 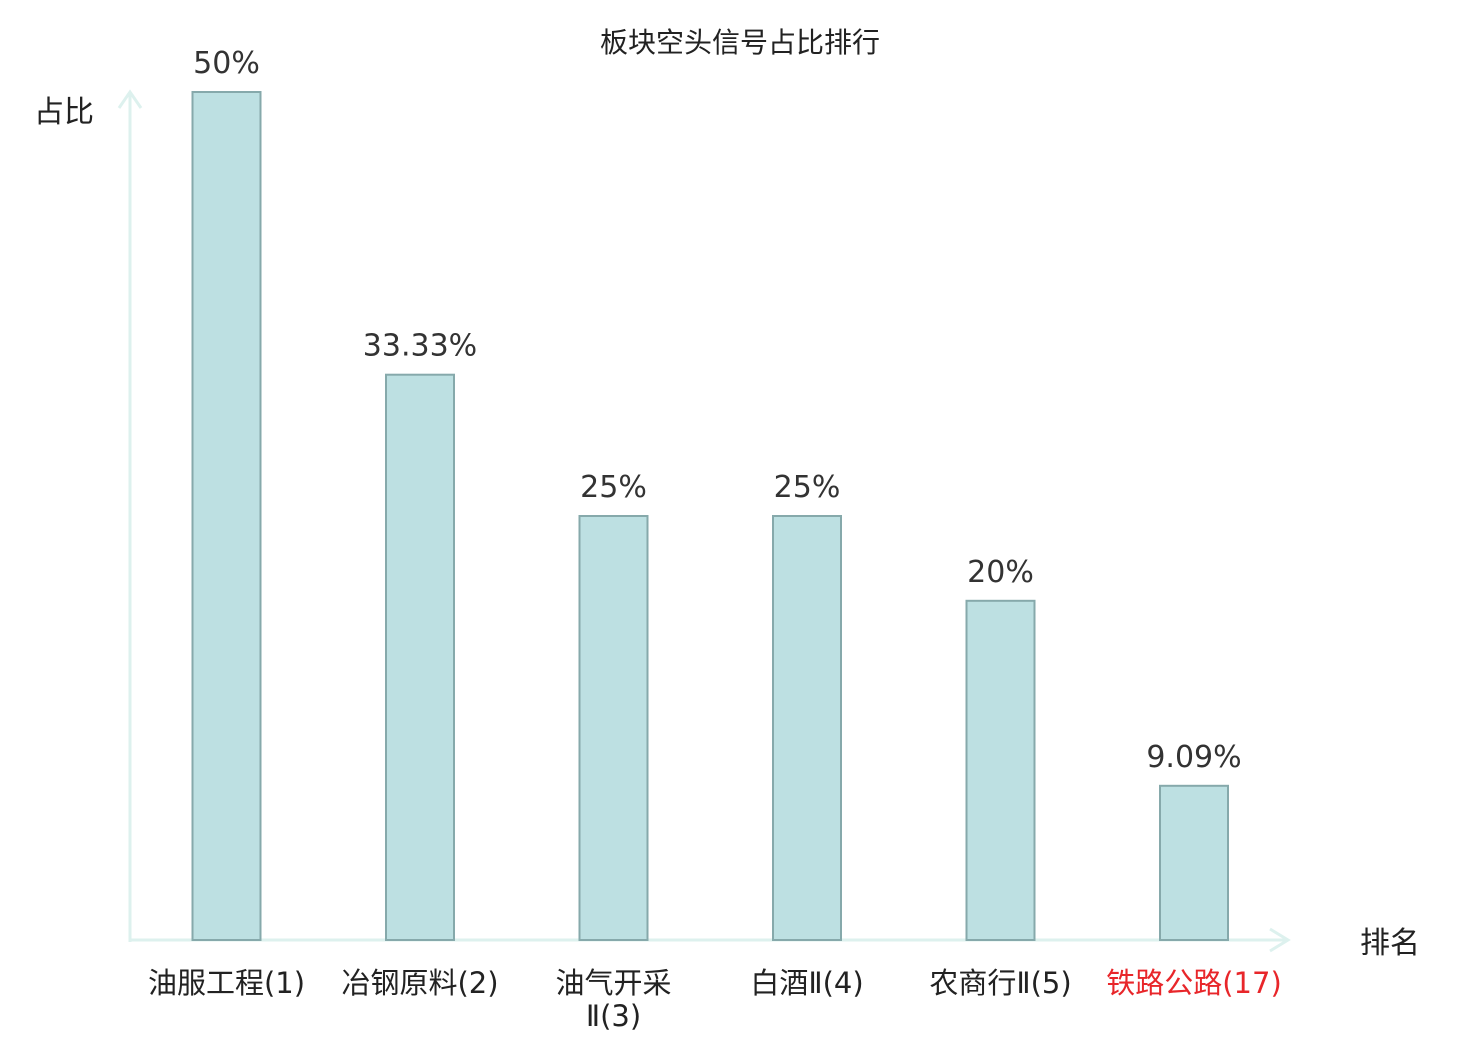 I want to click on value-label-5: 20%, so click(x=1000, y=572).